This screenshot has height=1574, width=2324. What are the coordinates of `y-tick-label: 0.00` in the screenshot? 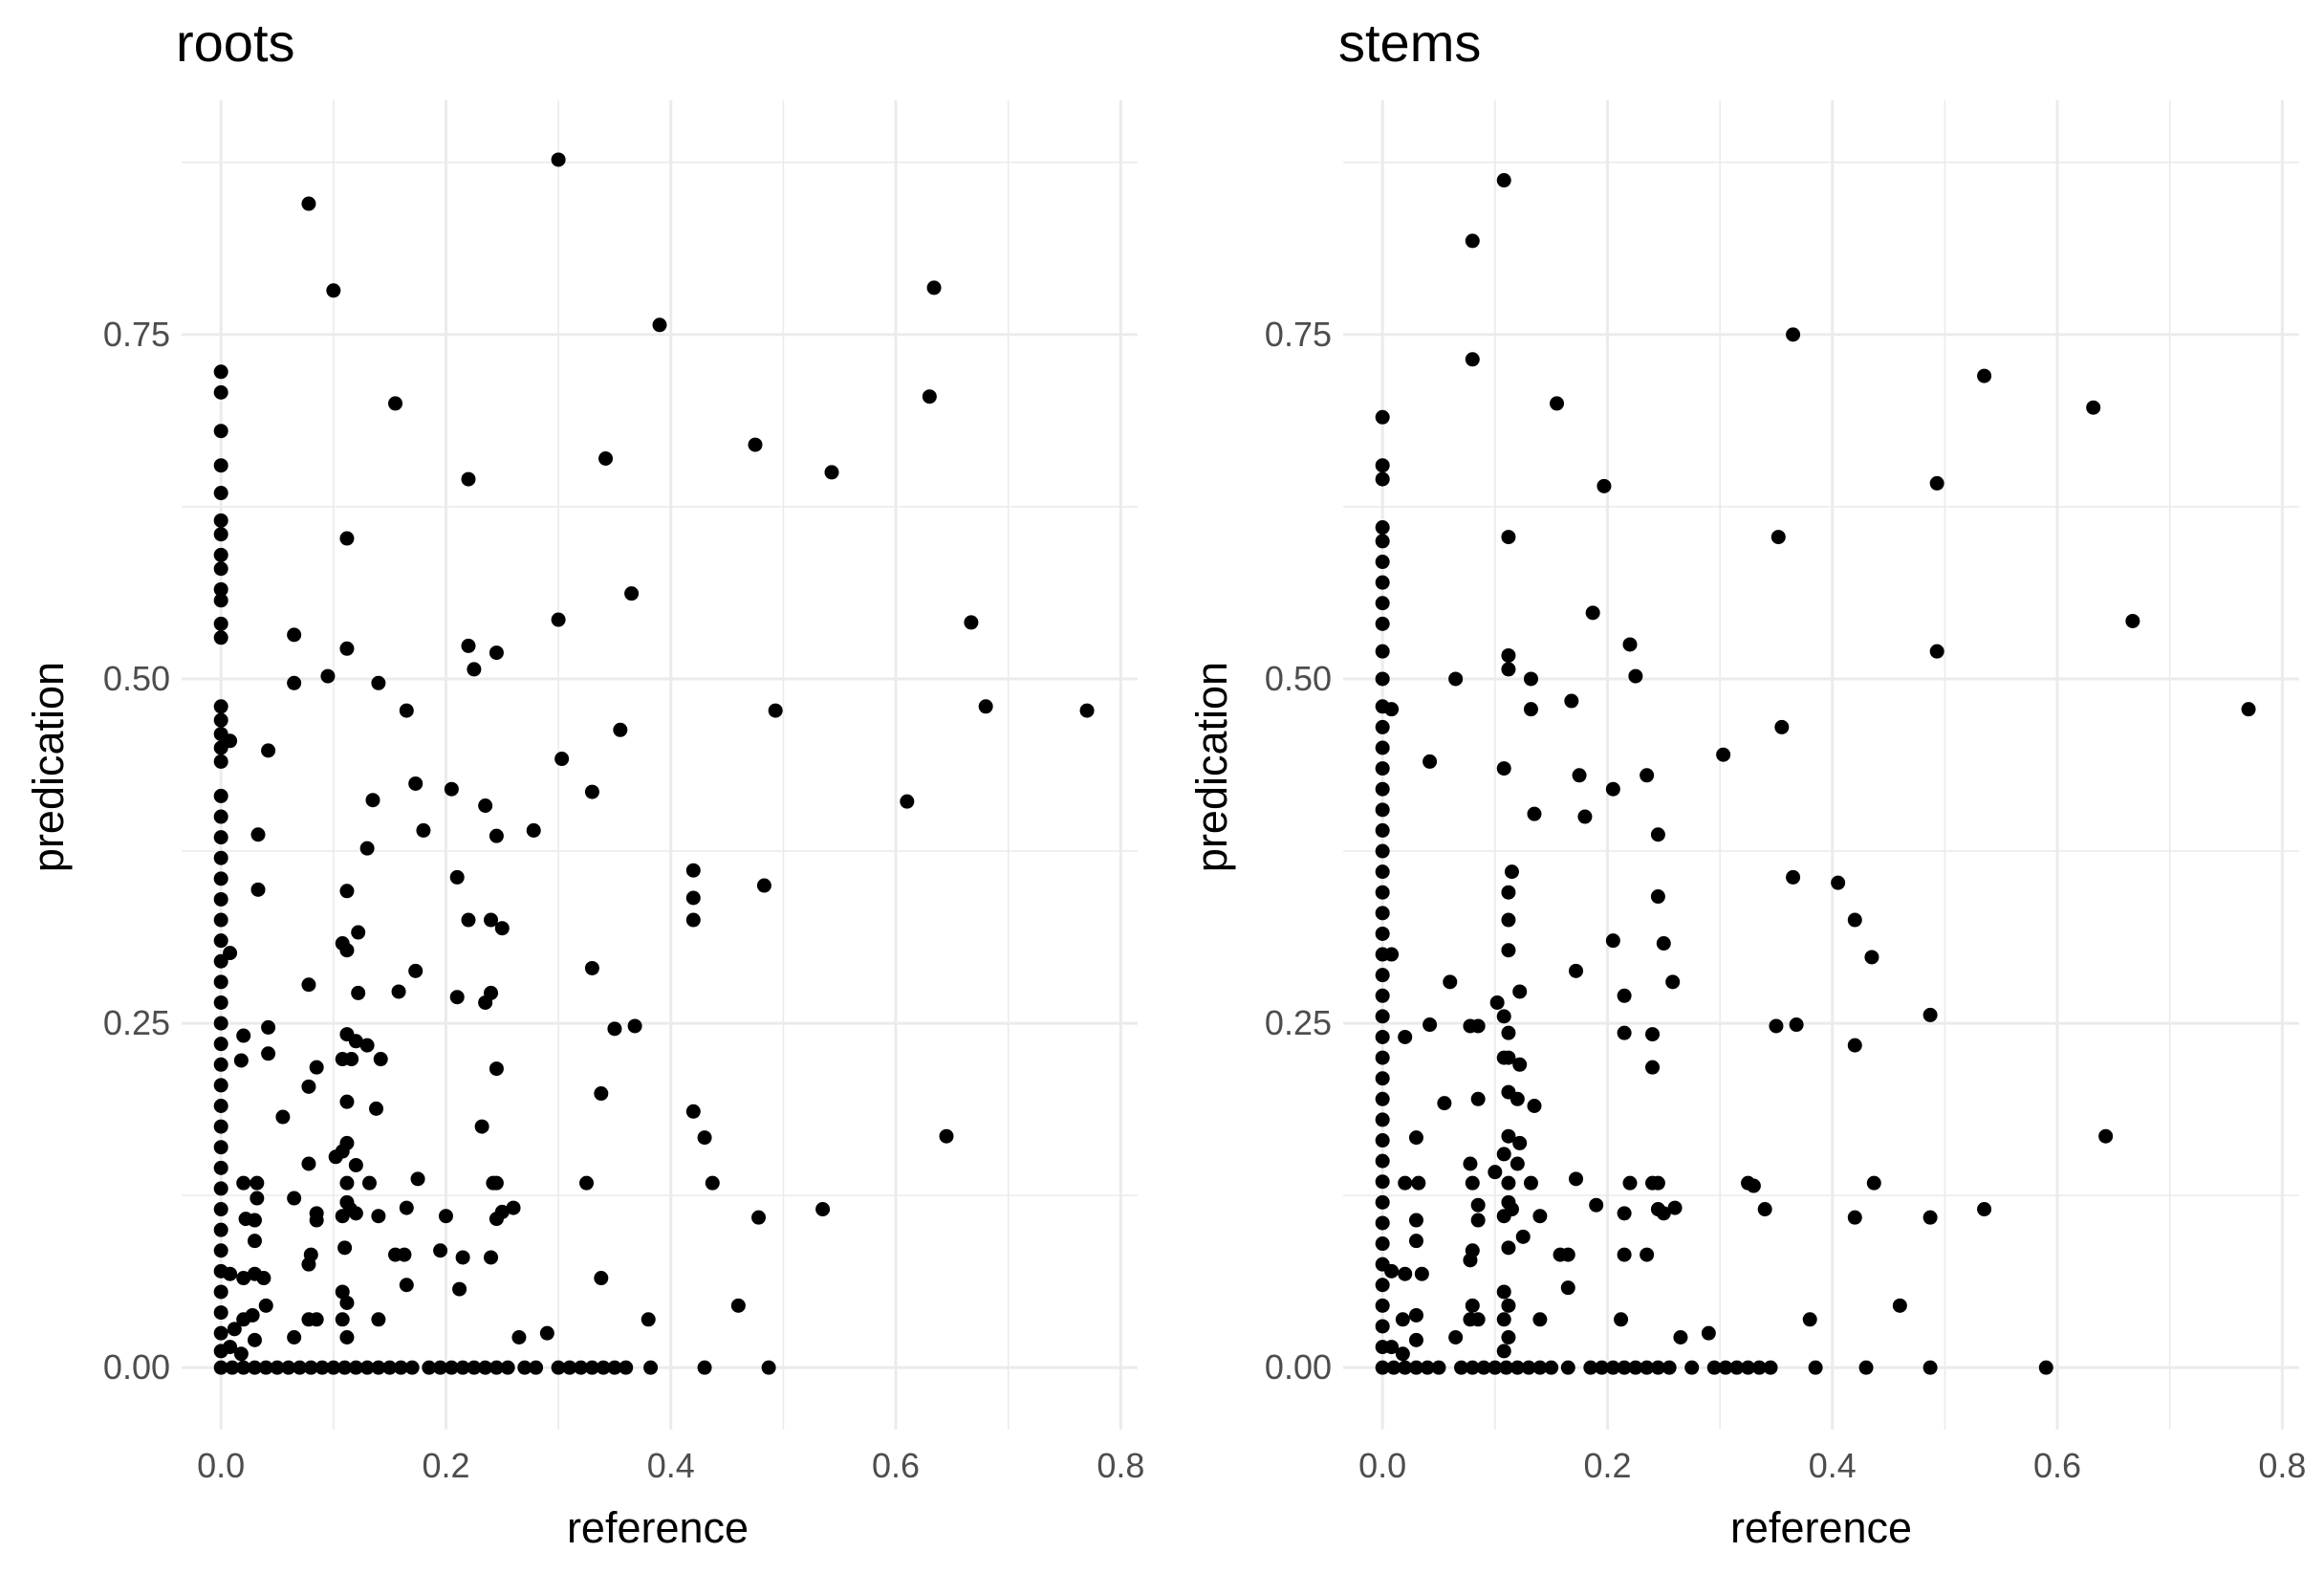 It's located at (136, 1367).